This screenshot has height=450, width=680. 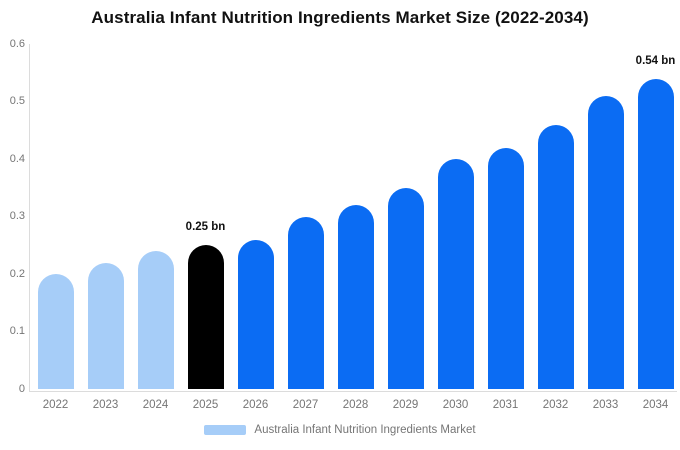 I want to click on x-axis-tick-label: 2028, so click(x=355, y=405).